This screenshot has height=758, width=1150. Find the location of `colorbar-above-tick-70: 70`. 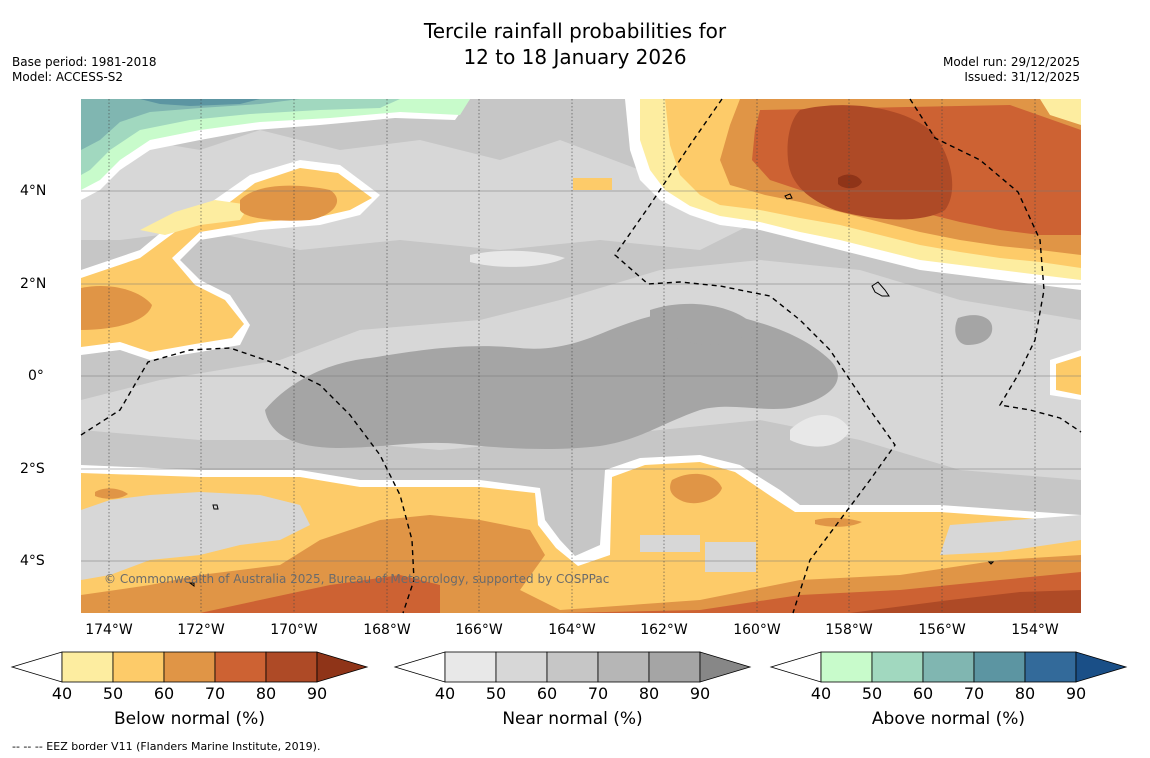

colorbar-above-tick-70: 70 is located at coordinates (974, 693).